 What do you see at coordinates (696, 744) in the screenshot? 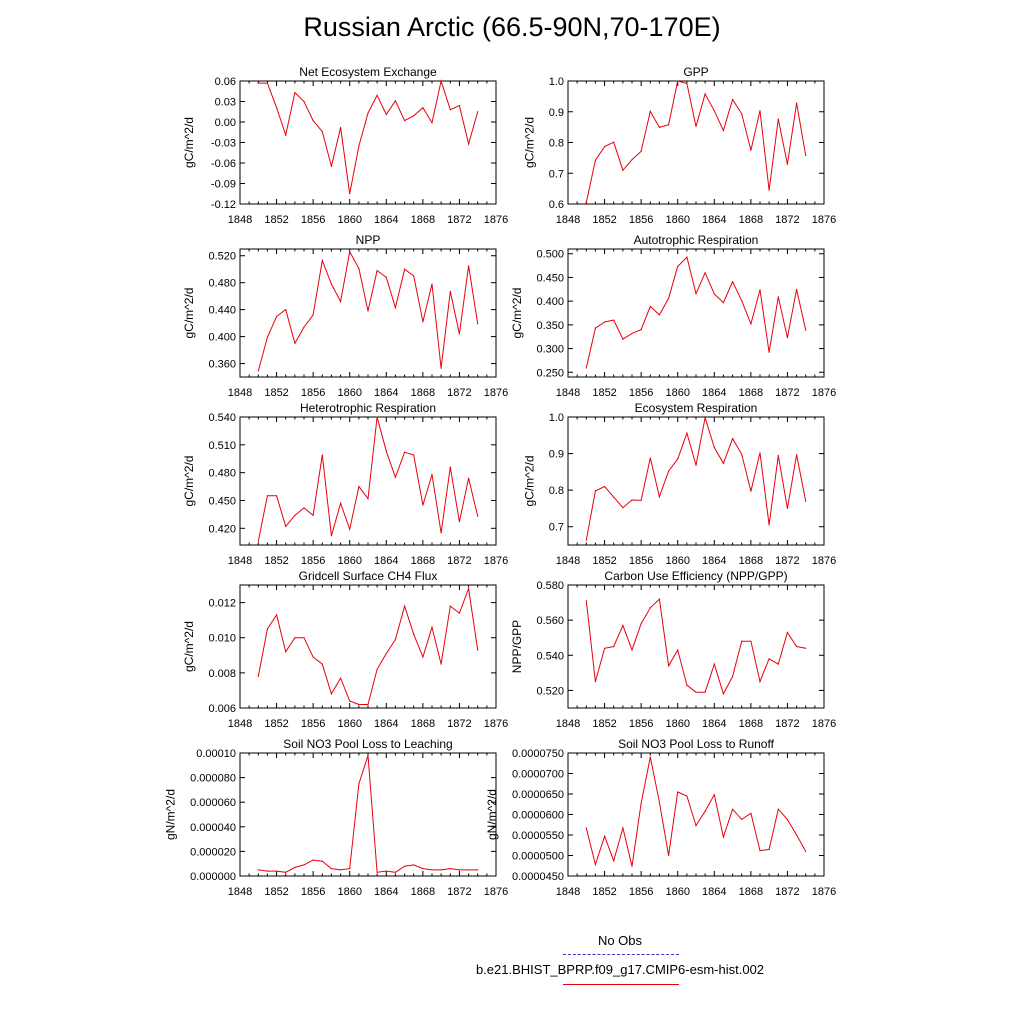
I see `panel-title: Soil NO3 Pool Loss to Runoff` at bounding box center [696, 744].